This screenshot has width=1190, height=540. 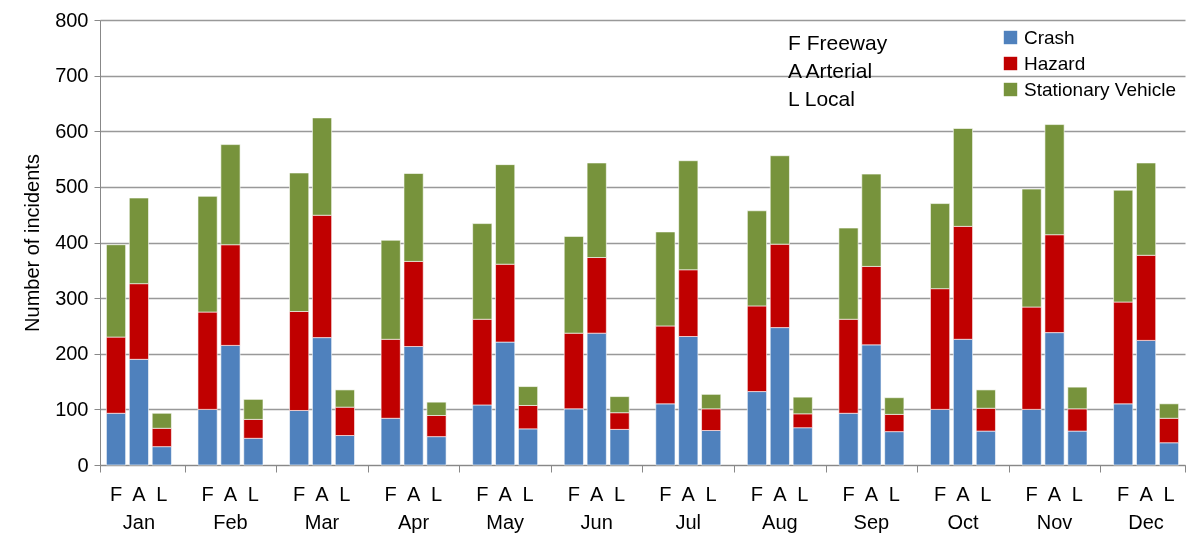 I want to click on y-tick-label: 400, so click(x=72, y=242).